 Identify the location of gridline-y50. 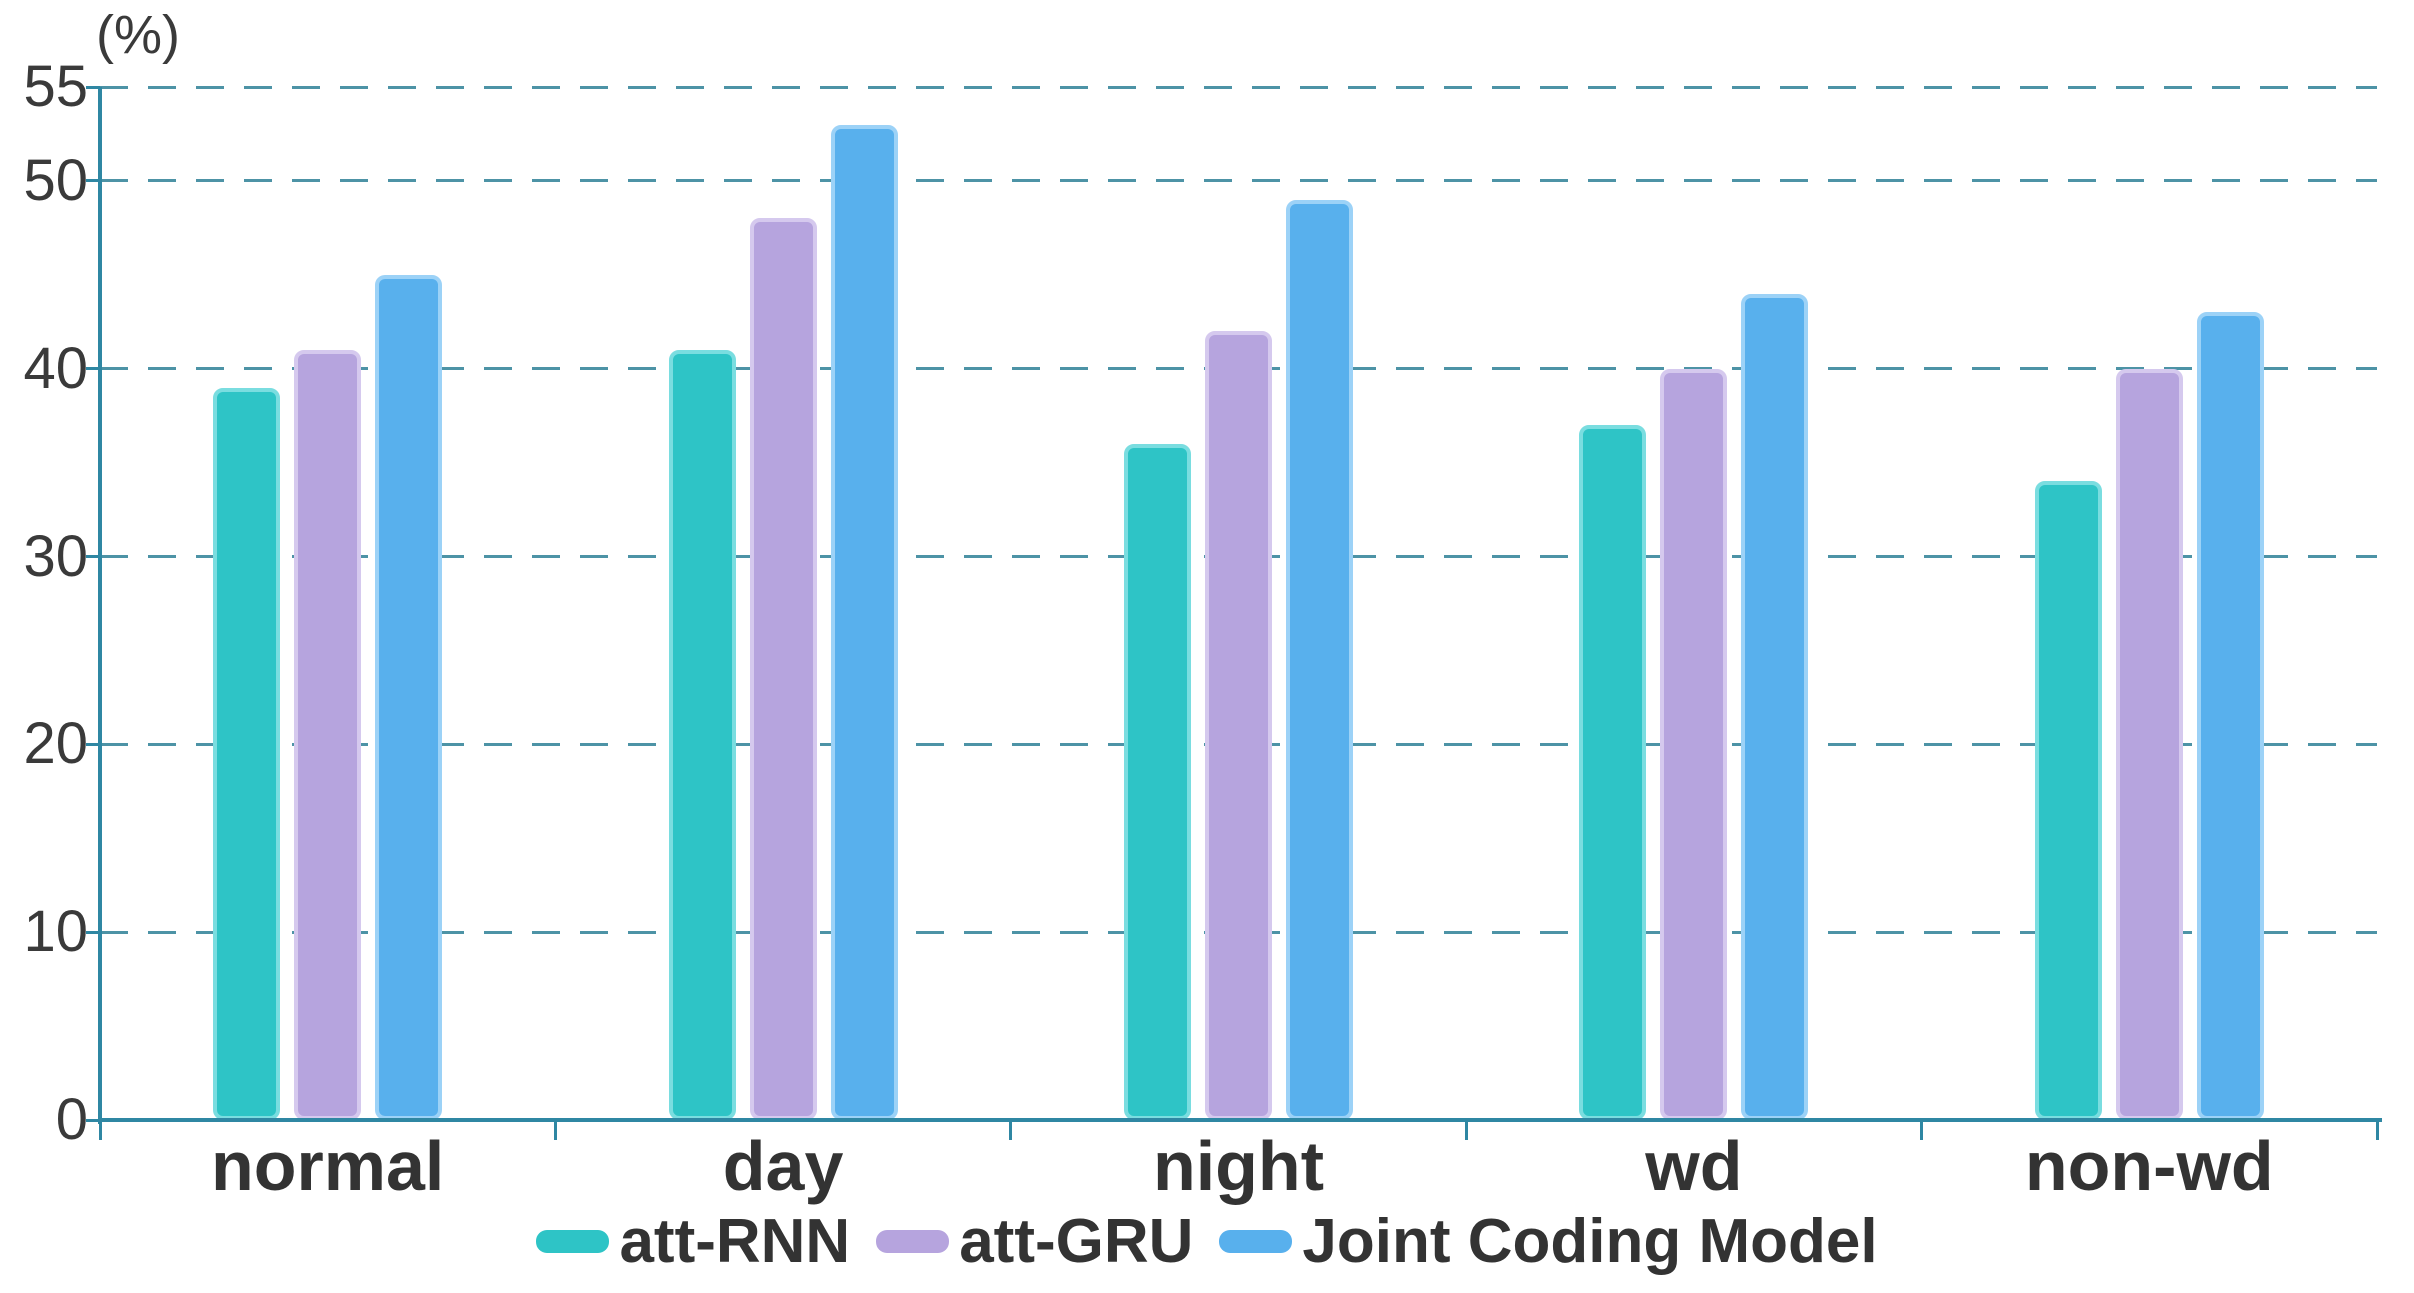
(1238, 181).